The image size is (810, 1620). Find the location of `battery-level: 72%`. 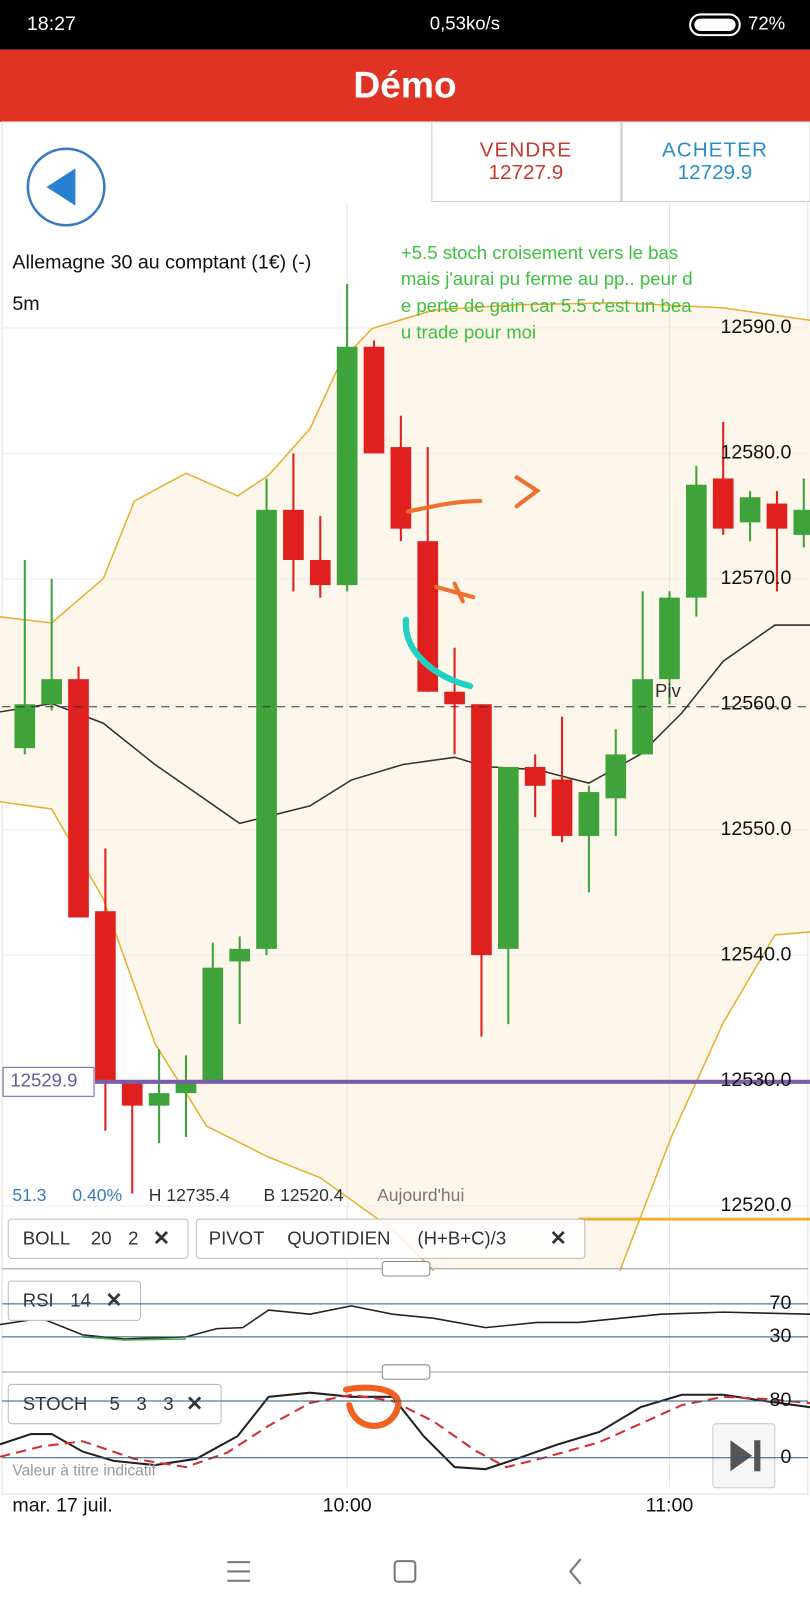

battery-level: 72% is located at coordinates (766, 23).